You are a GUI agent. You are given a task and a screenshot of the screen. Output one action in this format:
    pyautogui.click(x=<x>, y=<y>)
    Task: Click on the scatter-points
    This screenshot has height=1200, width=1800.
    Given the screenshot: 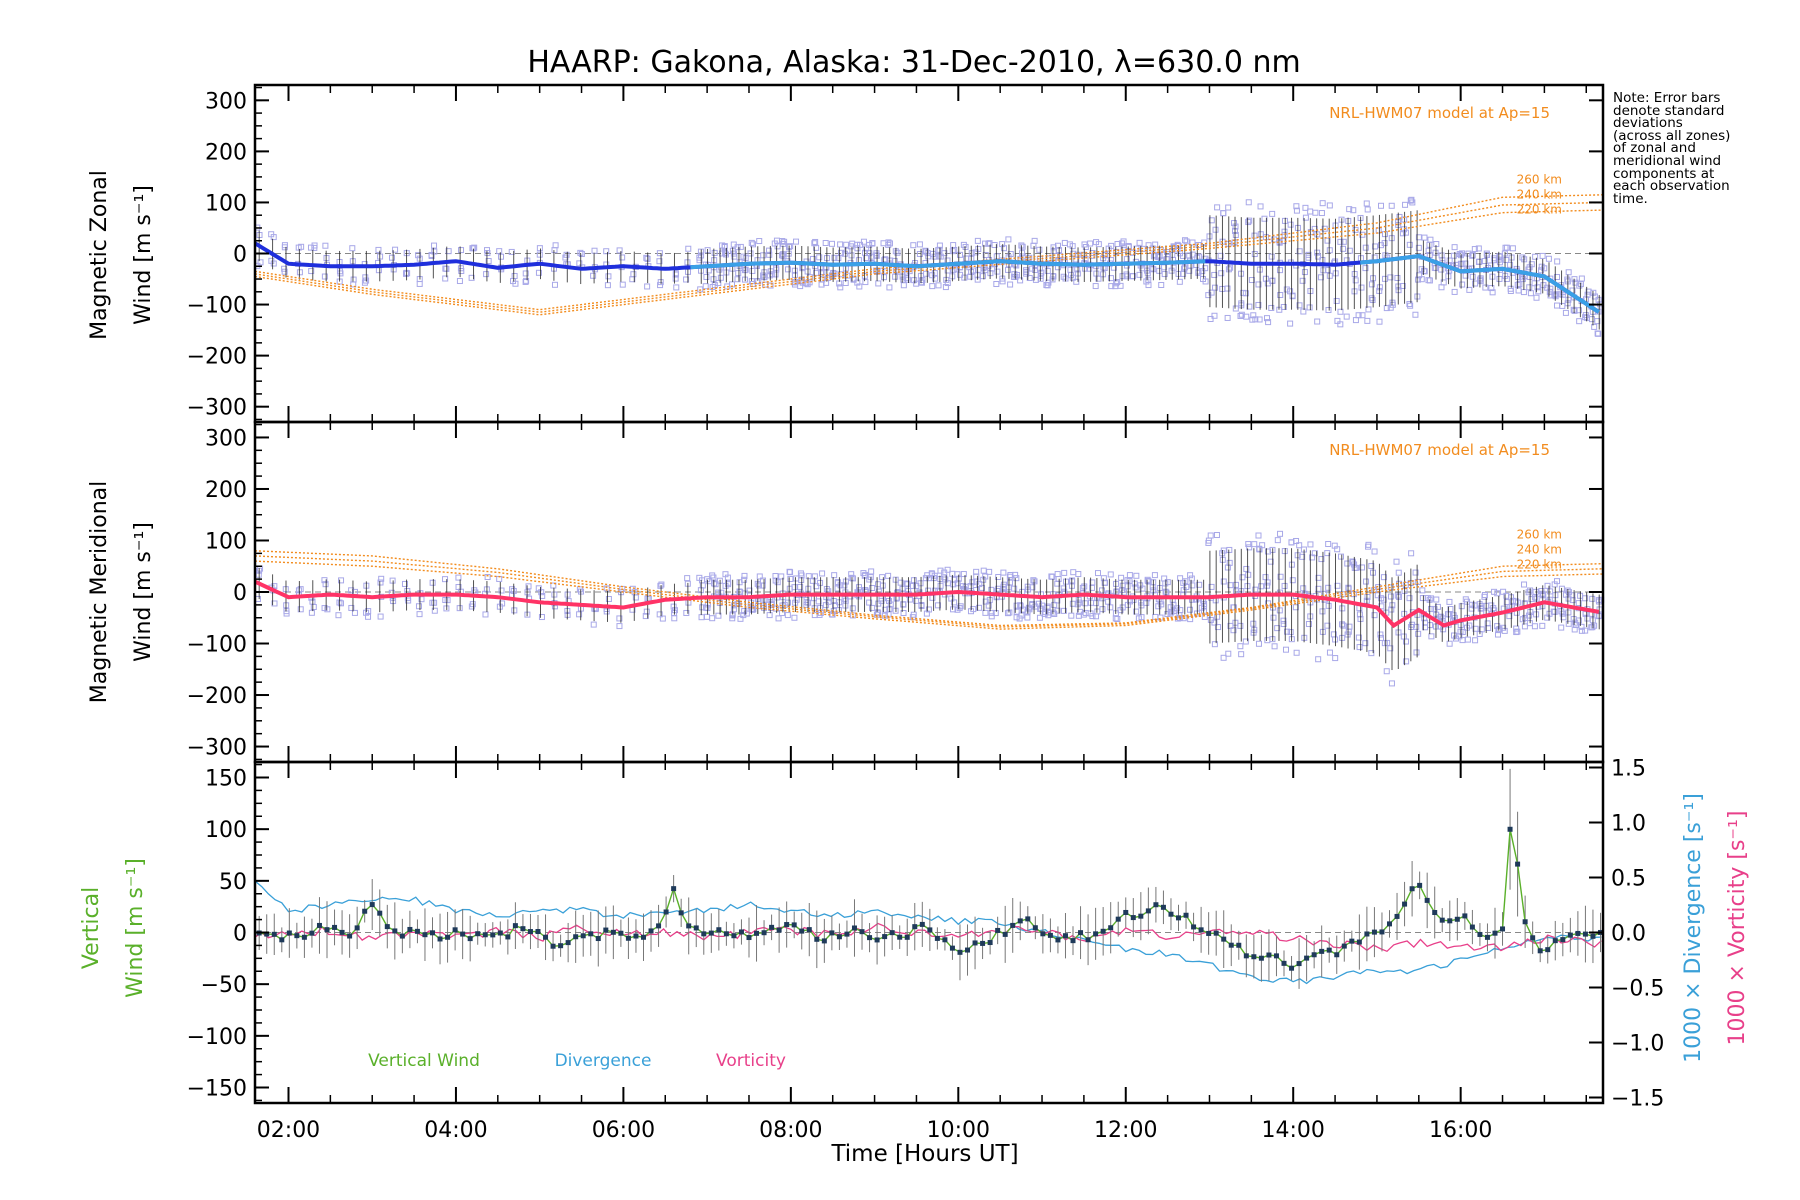 What is the action you would take?
    pyautogui.click(x=929, y=608)
    